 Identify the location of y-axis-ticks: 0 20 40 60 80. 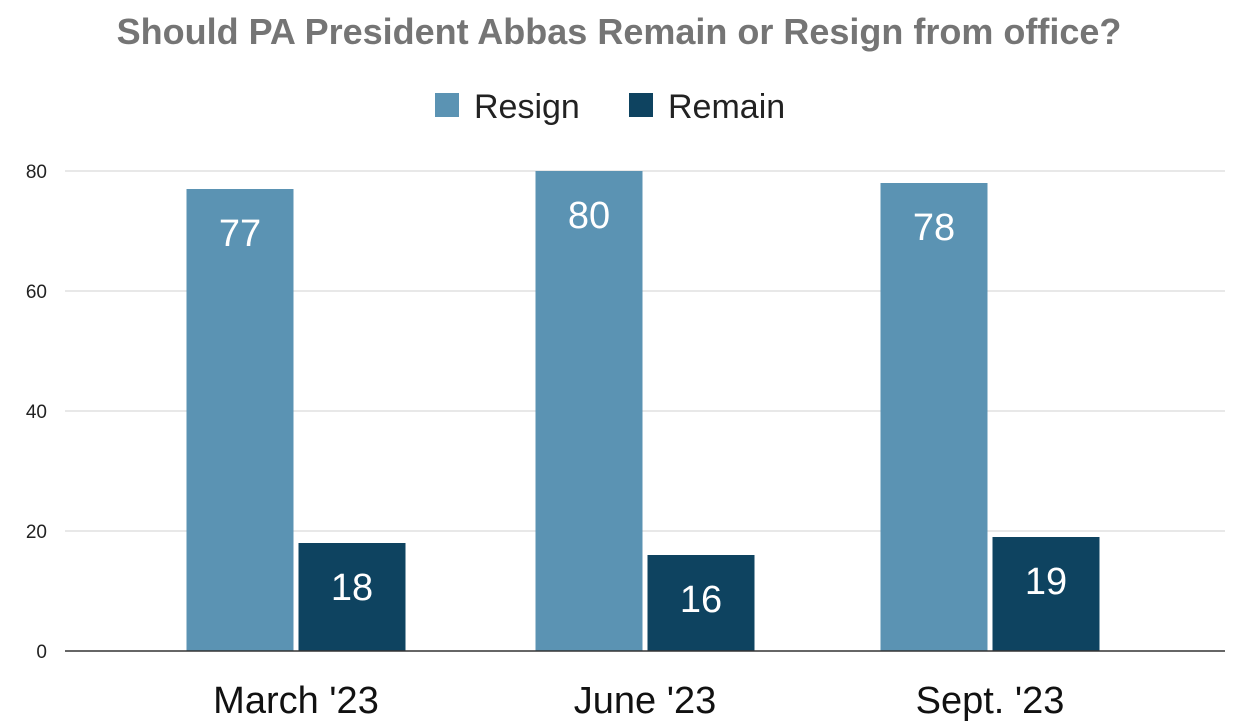
(36, 412).